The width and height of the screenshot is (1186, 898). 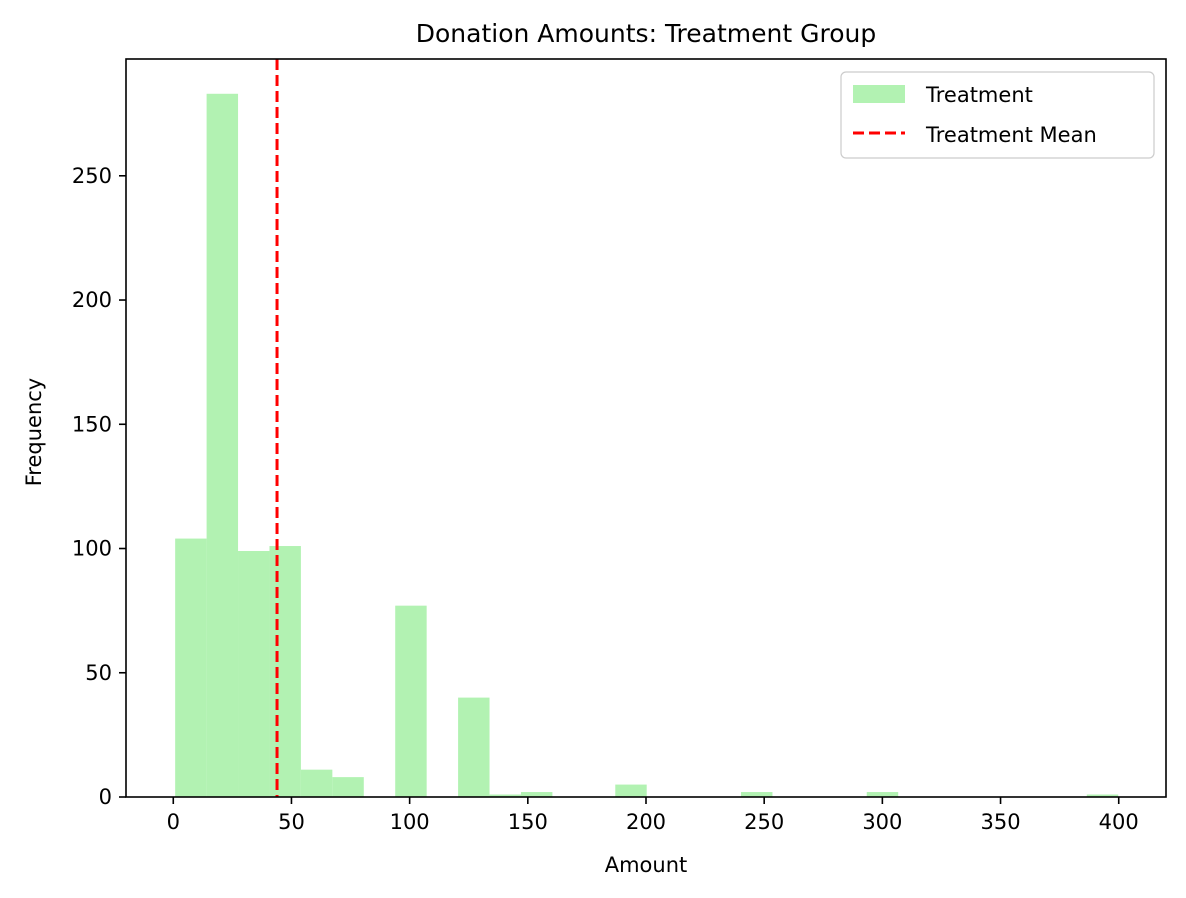 What do you see at coordinates (646, 33) in the screenshot?
I see `chart-title: Donation Amounts: Treatment Group` at bounding box center [646, 33].